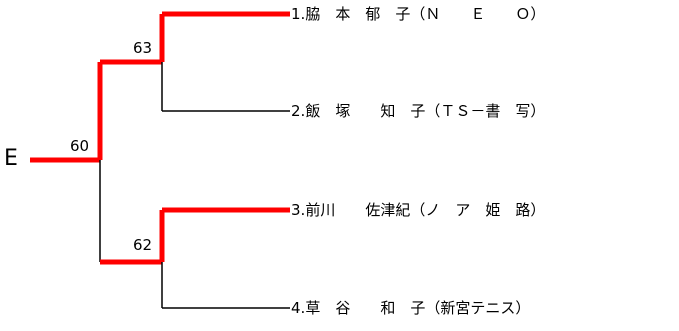 The image size is (679, 331). Describe the element at coordinates (418, 14) in the screenshot. I see `entrant-1: 1.脇 本 郁 子（Ｎ Ｅ Ｏ）` at that location.